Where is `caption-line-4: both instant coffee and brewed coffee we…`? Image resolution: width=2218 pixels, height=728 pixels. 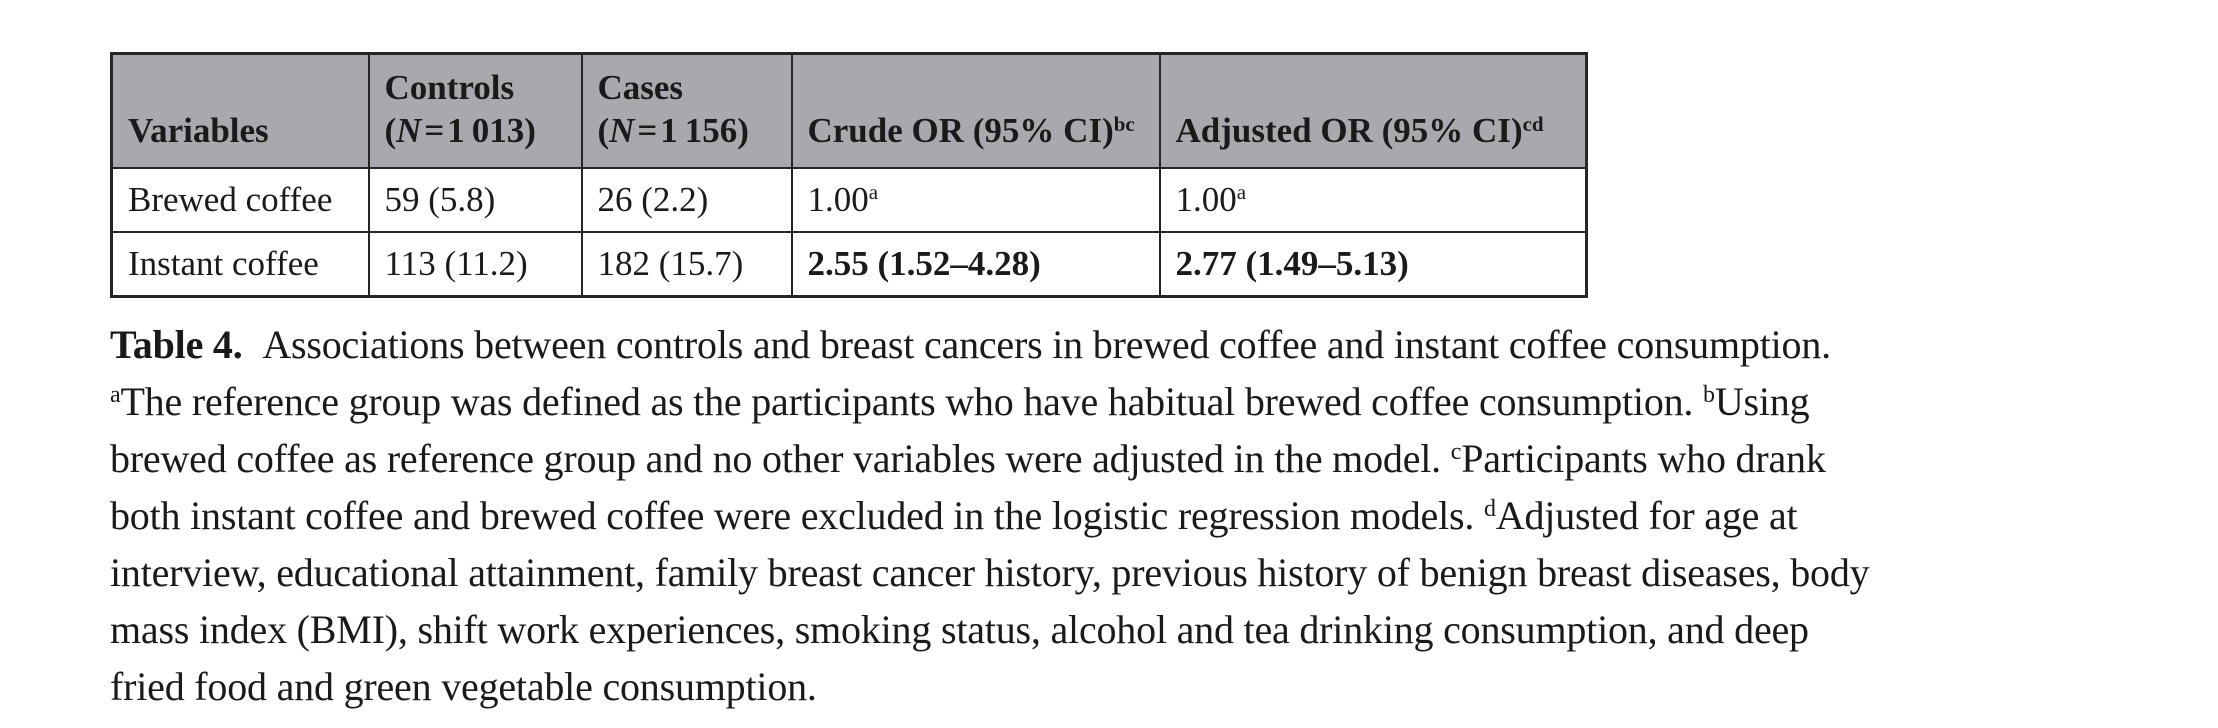 caption-line-4: both instant coffee and brewed coffee we… is located at coordinates (954, 515).